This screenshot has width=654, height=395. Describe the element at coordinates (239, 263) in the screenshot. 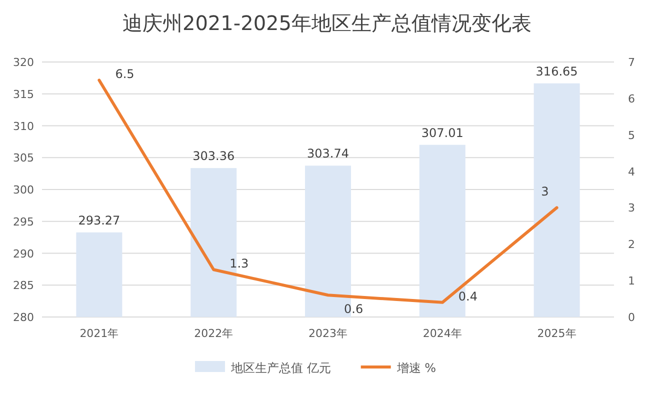

I see `data-label: 1.3` at that location.